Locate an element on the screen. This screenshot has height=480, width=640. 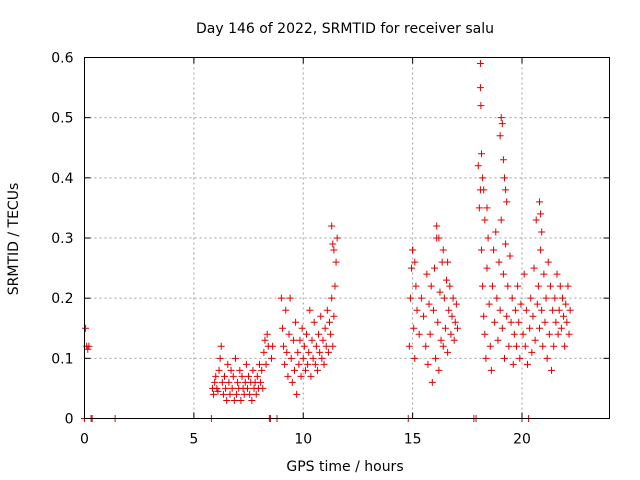
y-tick-label: 0.2 is located at coordinates (62, 299).